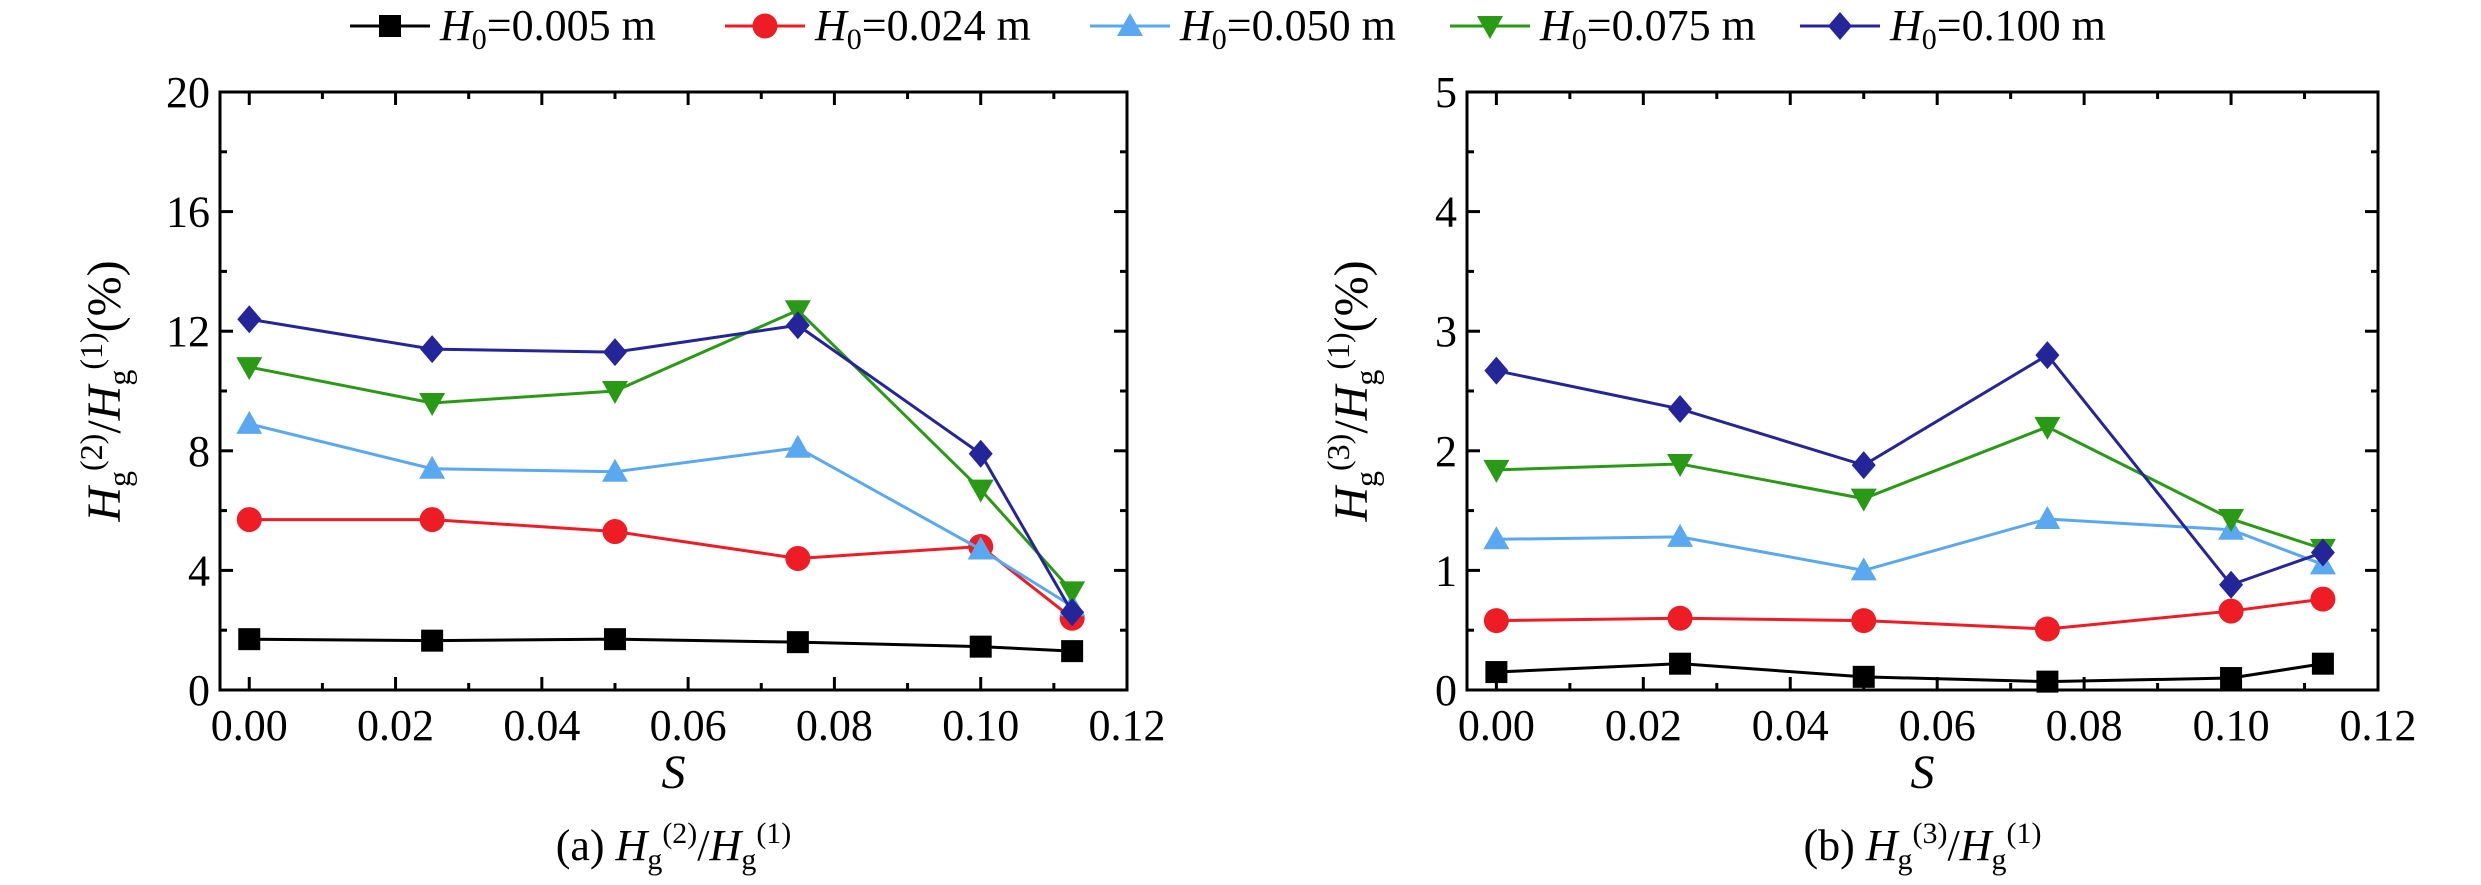 This screenshot has width=2481, height=885. I want to click on legend-label: H0=0.075 m, so click(1647, 28).